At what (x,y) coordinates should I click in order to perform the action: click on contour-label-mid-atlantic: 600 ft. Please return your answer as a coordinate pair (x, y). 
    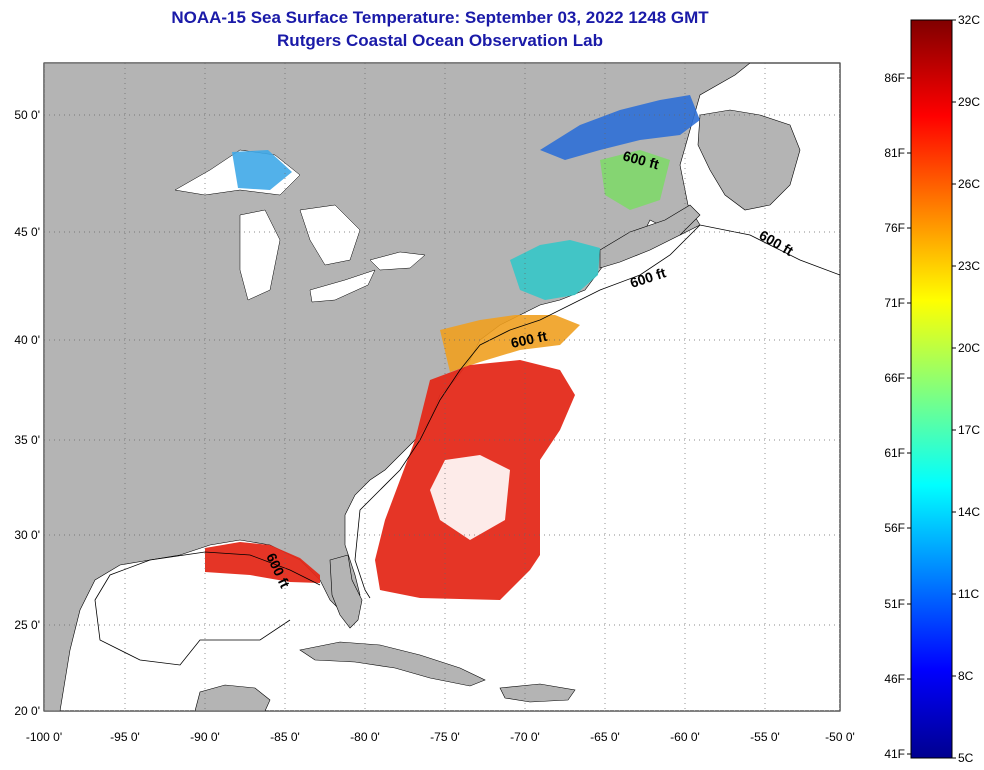
    Looking at the image, I should click on (528, 339).